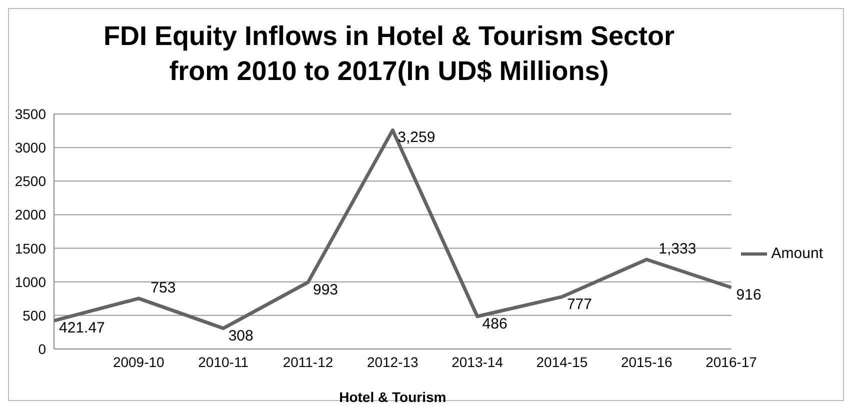 This screenshot has width=852, height=409. What do you see at coordinates (138, 362) in the screenshot?
I see `x-tick-label: 2009-10` at bounding box center [138, 362].